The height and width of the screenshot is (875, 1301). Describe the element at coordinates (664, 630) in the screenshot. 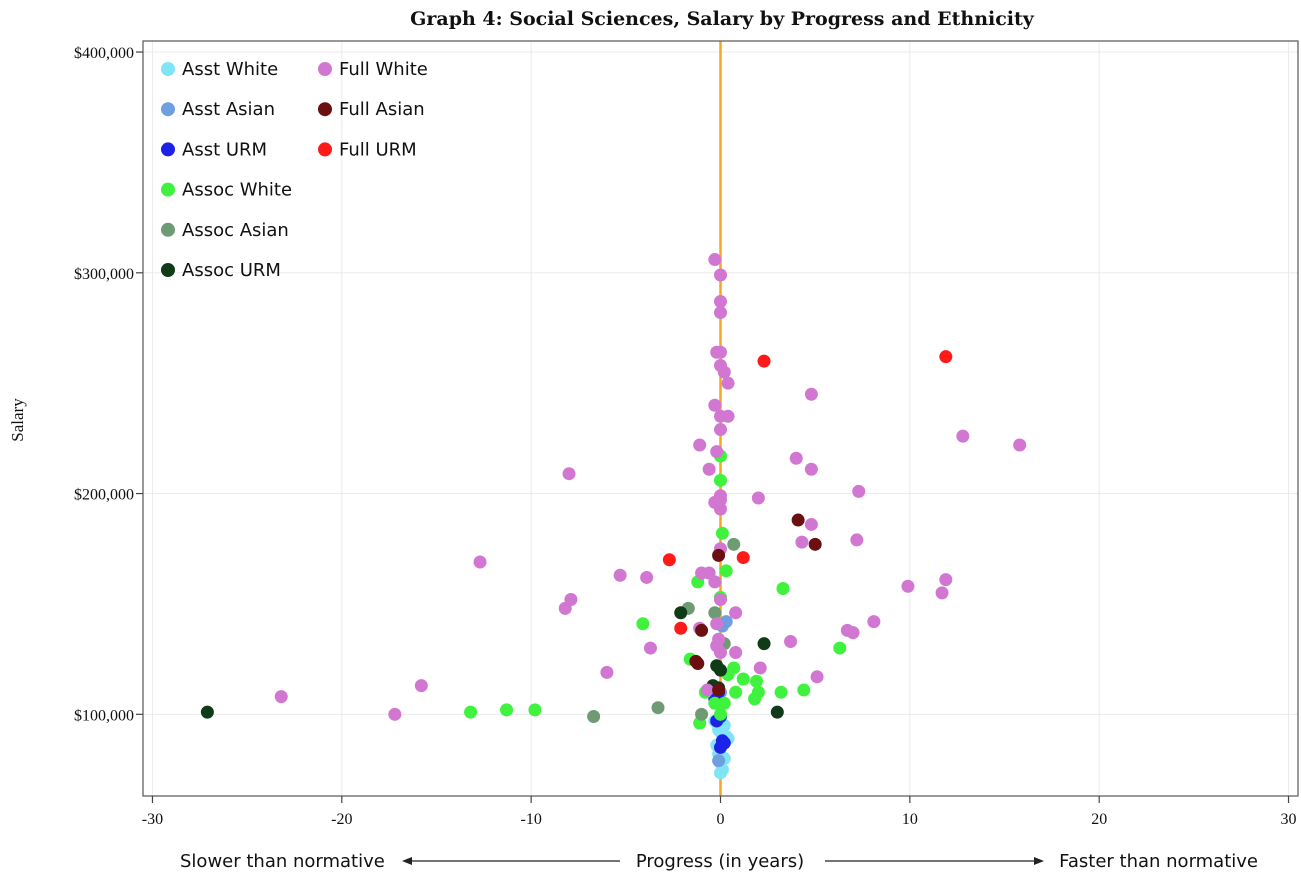

I see `series-assoc-asian` at that location.